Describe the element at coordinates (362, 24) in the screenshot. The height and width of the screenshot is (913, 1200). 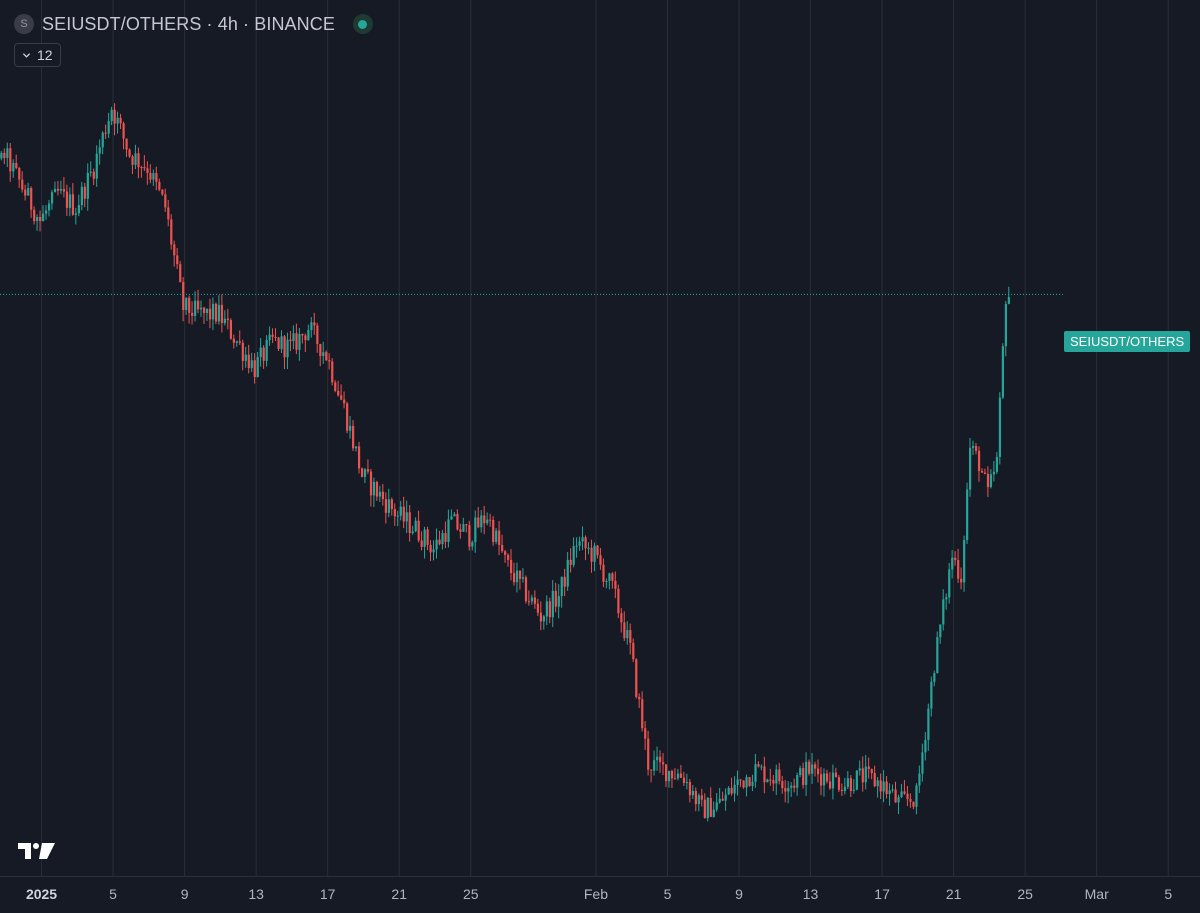
I see `market-status-indicator` at that location.